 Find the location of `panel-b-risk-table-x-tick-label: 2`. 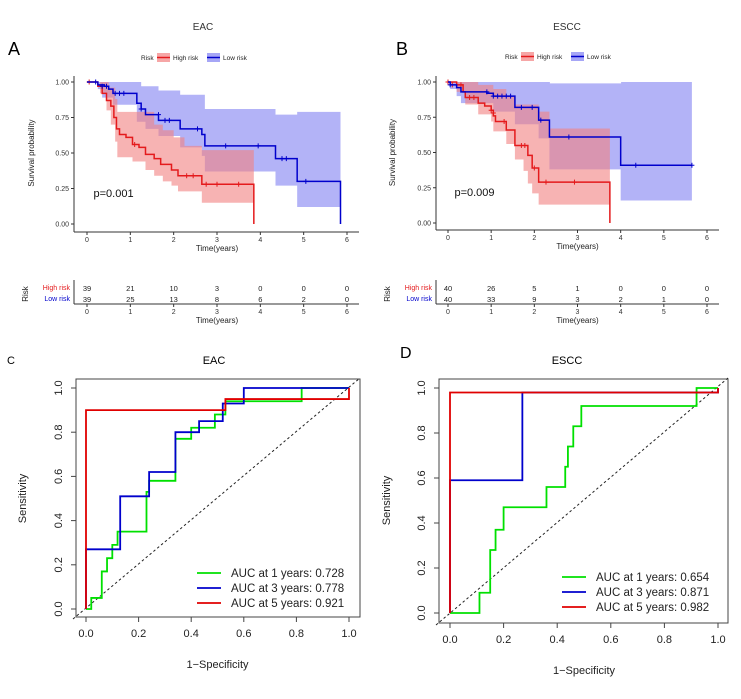

panel-b-risk-table-x-tick-label: 2 is located at coordinates (534, 312).